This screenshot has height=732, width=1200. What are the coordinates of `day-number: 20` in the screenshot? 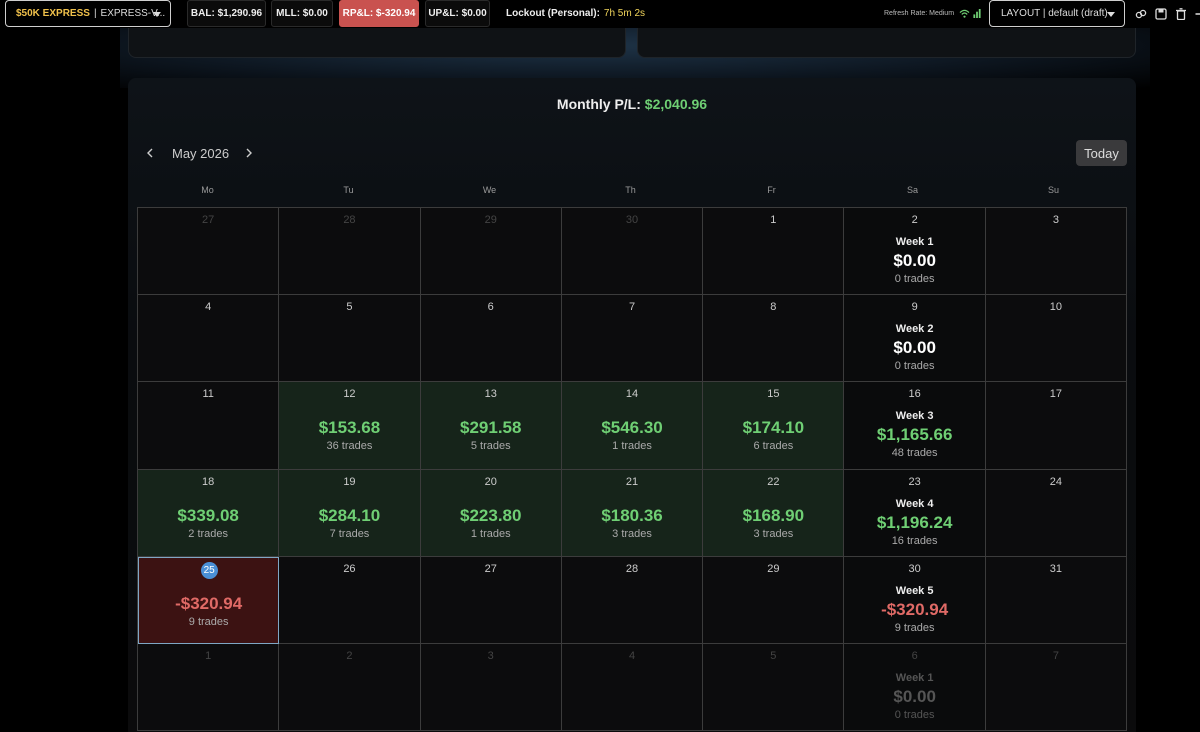 It's located at (490, 481).